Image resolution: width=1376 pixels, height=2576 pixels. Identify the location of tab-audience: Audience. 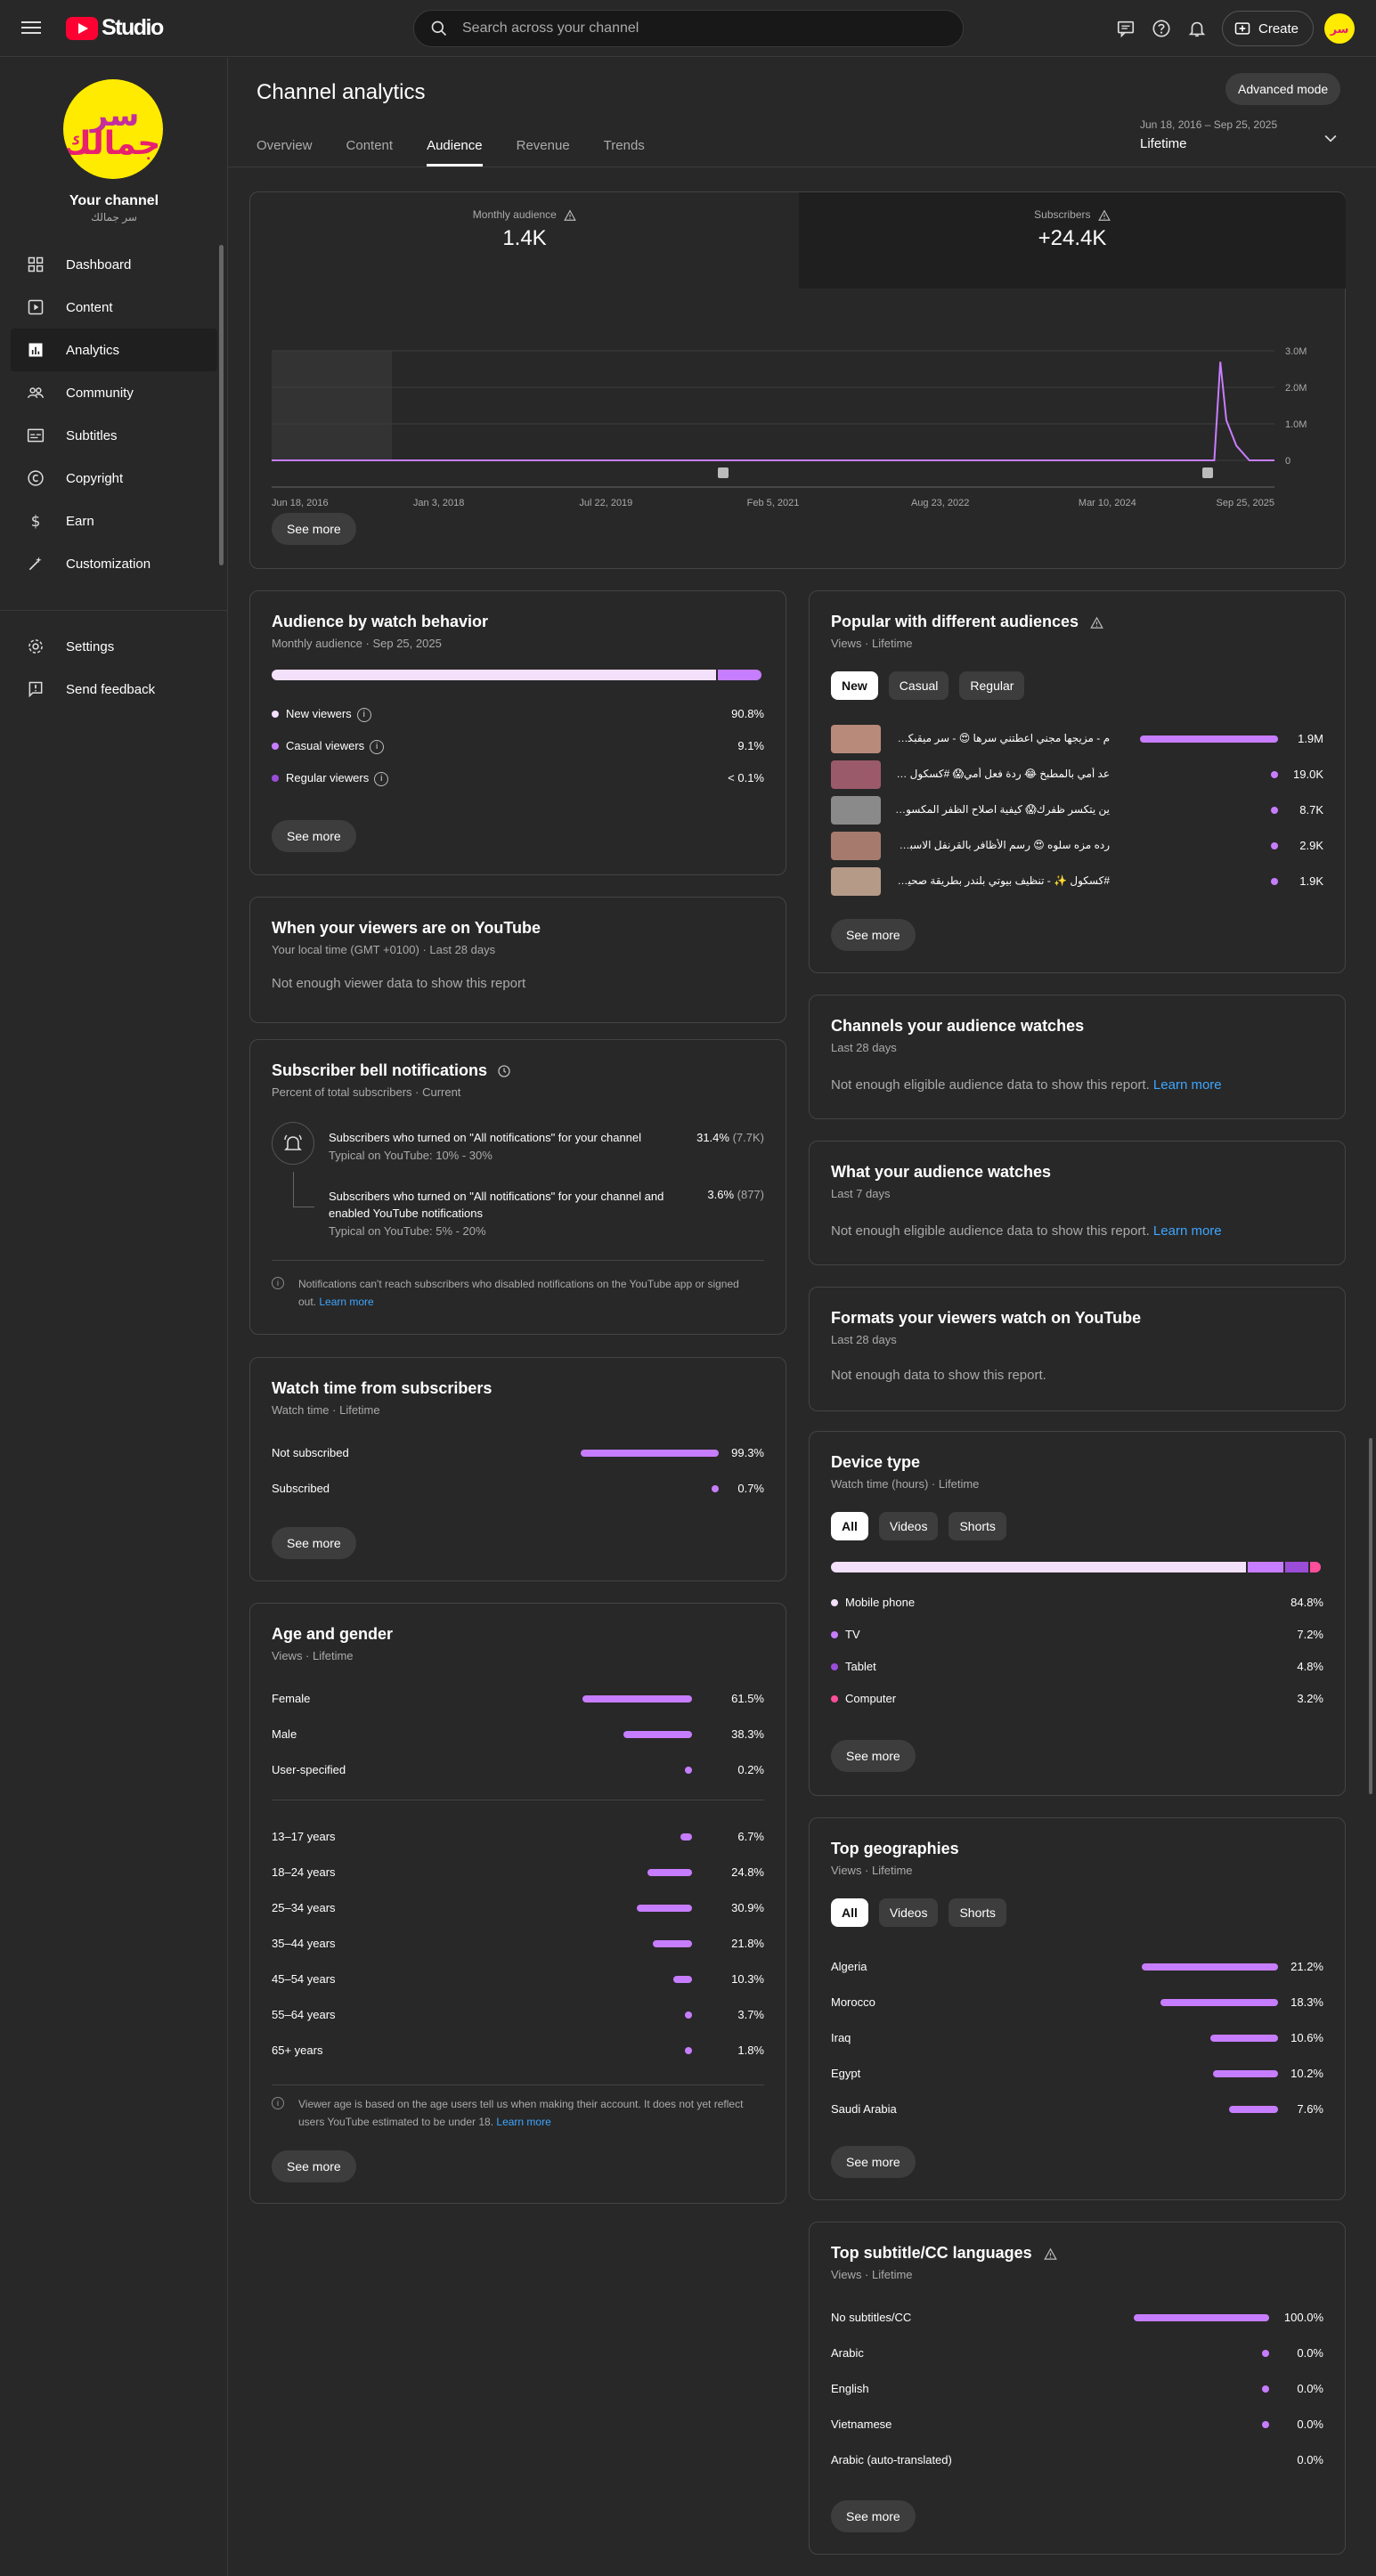
(455, 152).